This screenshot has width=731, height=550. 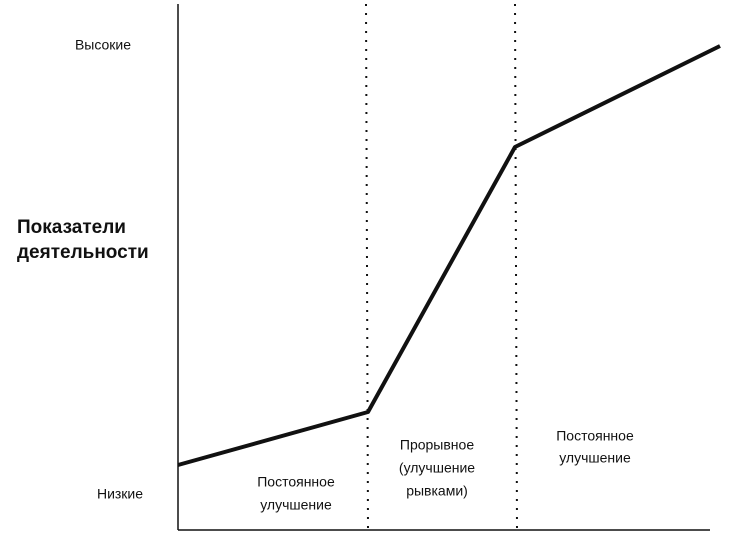 What do you see at coordinates (83, 252) in the screenshot?
I see `y-title: деятельности` at bounding box center [83, 252].